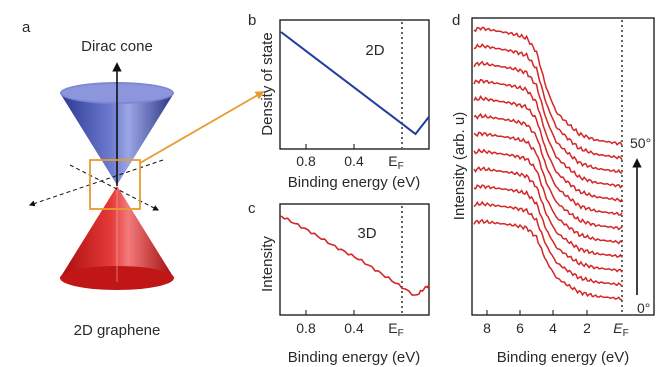  I want to click on panel-c-curve, so click(355, 255).